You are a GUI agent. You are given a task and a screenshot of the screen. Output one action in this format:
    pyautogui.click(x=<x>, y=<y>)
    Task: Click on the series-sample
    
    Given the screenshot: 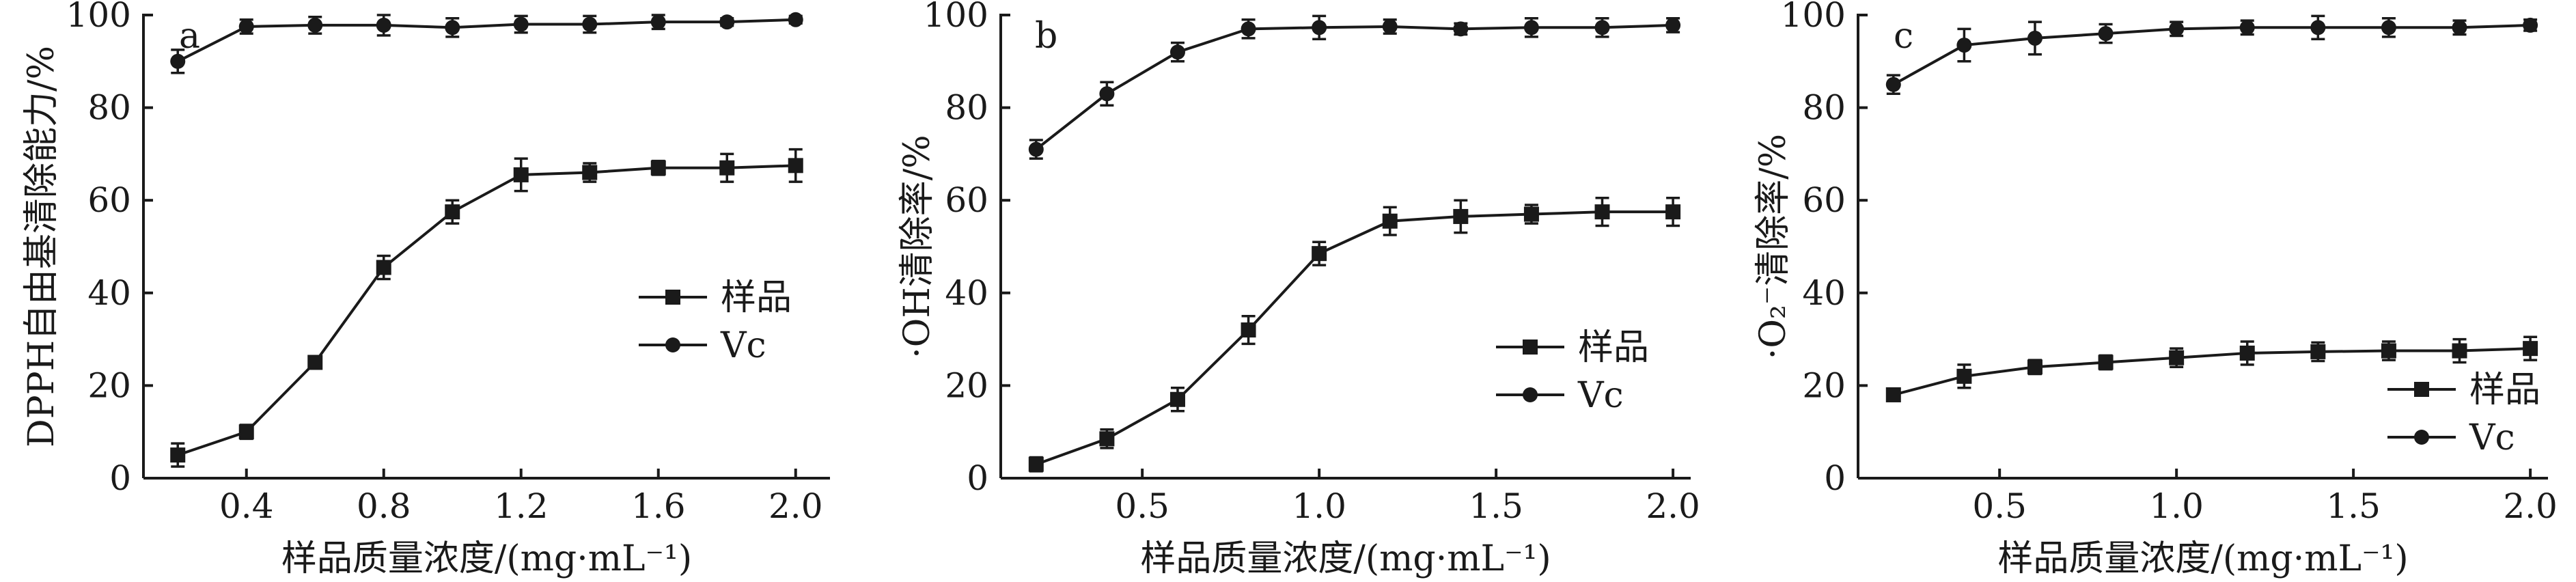 What is the action you would take?
    pyautogui.click(x=2211, y=368)
    